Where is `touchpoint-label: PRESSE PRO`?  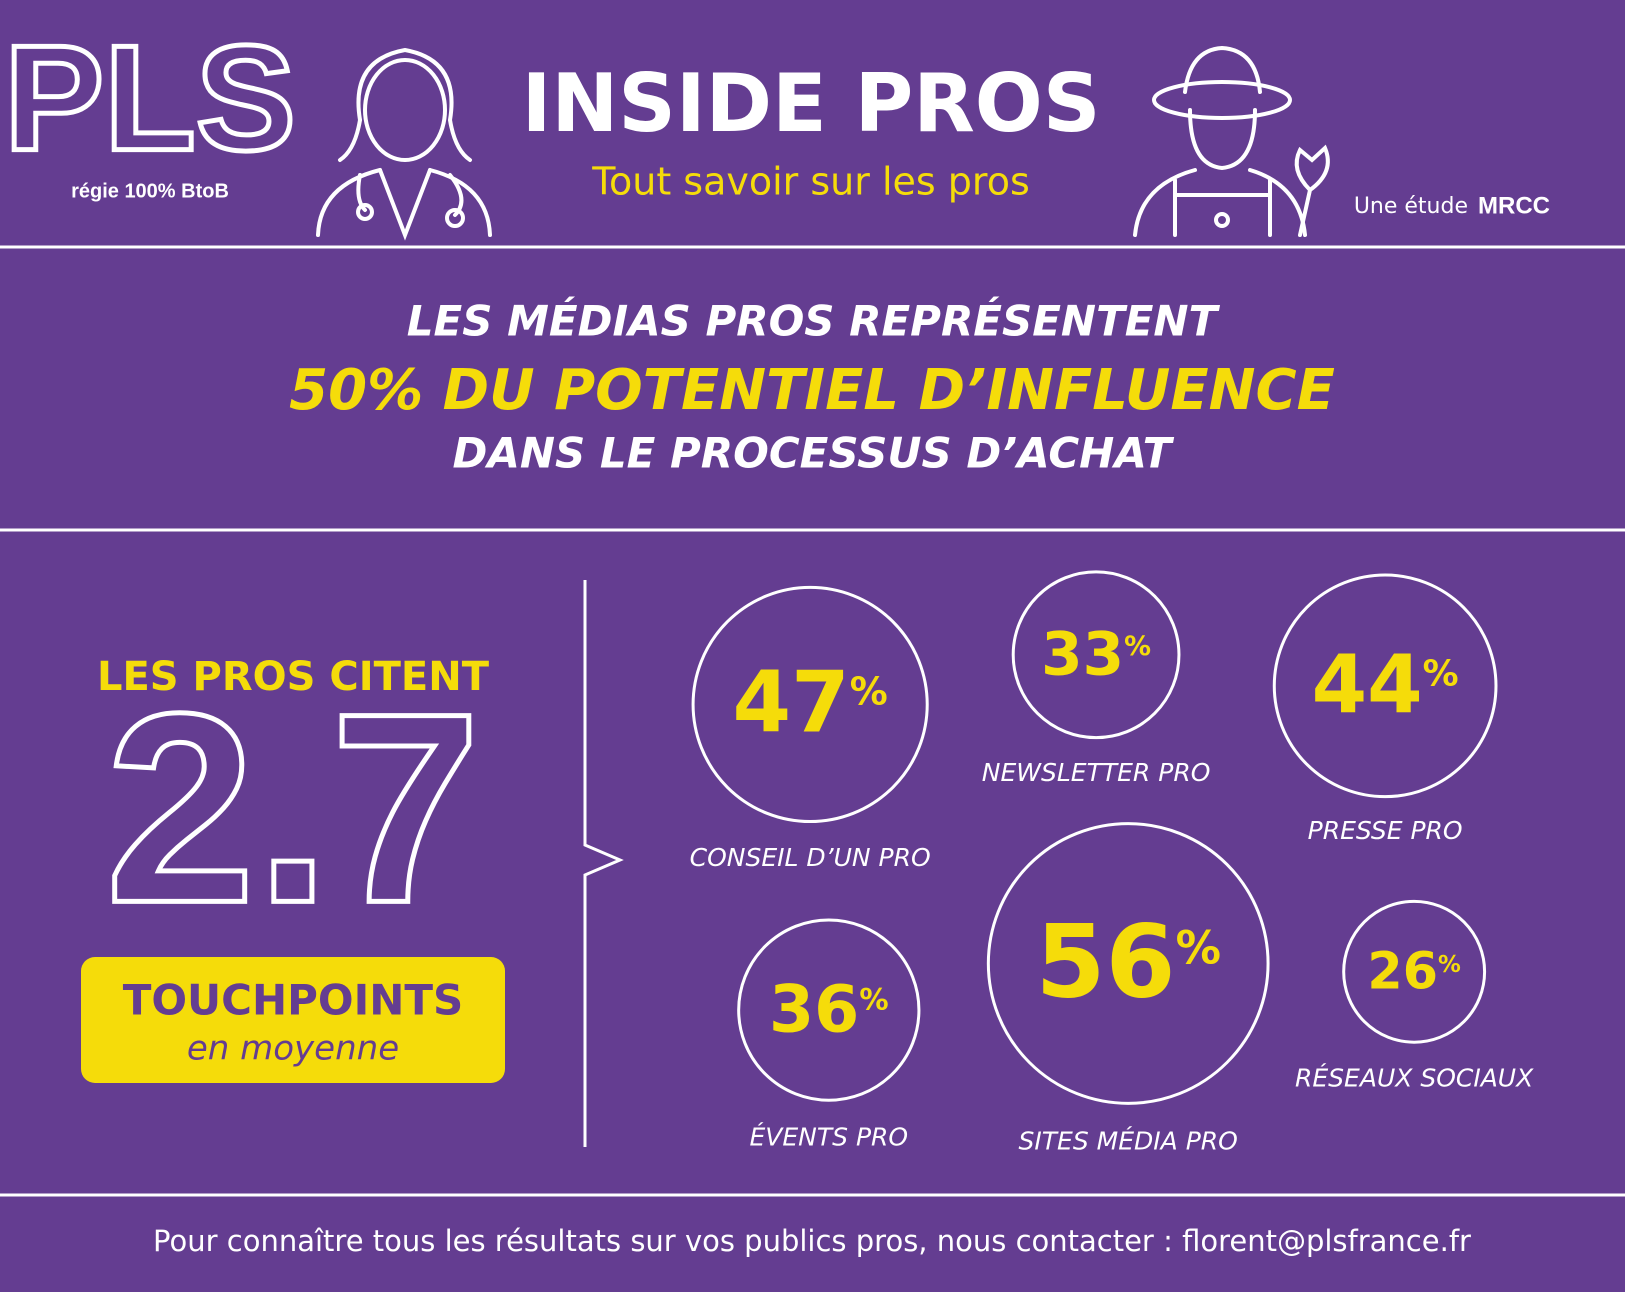
touchpoint-label: PRESSE PRO is located at coordinates (1385, 830).